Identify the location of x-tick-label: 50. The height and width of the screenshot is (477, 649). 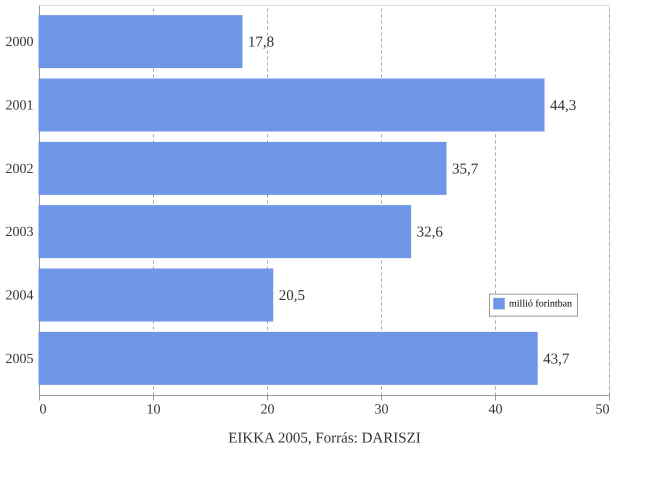
(603, 410).